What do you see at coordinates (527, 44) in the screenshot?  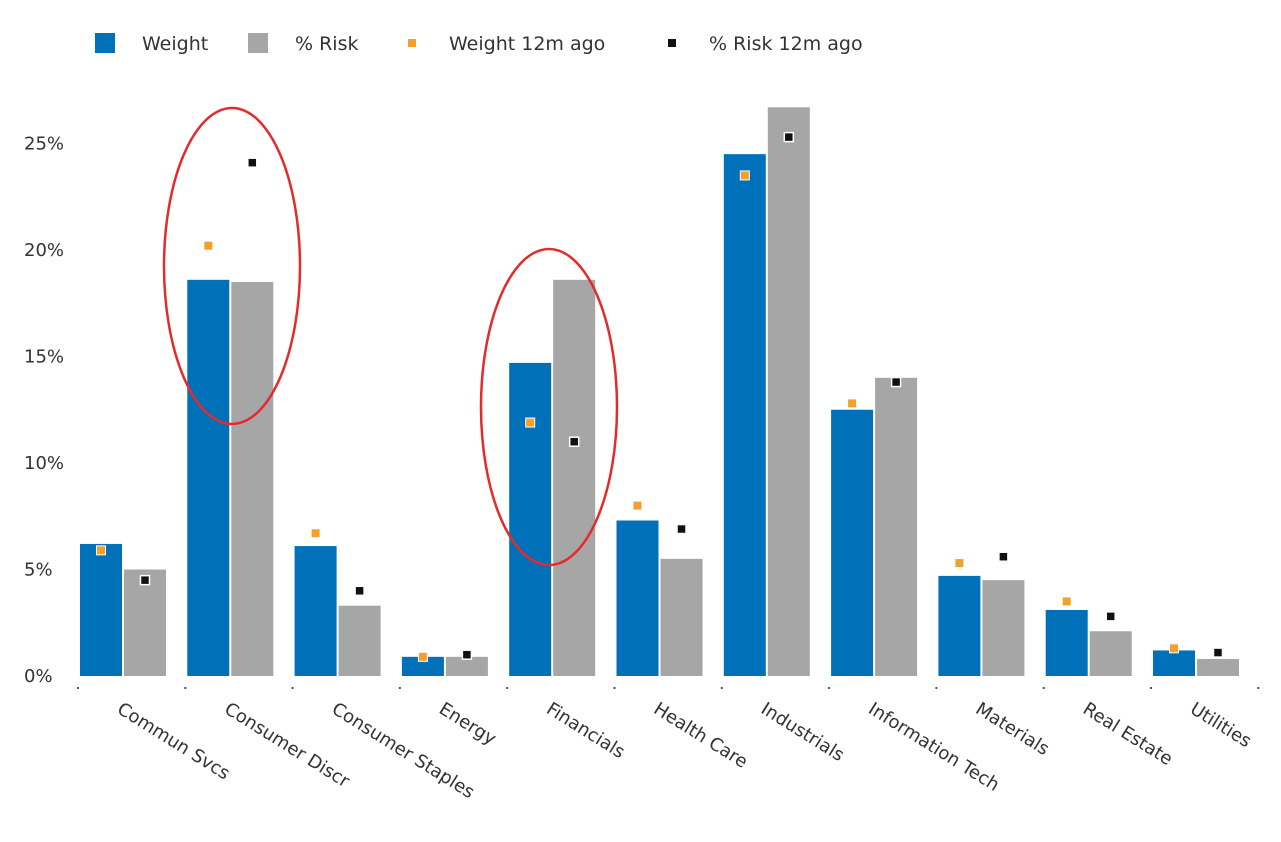 I see `legend-label-weight-12m-ago: Weight 12m ago` at bounding box center [527, 44].